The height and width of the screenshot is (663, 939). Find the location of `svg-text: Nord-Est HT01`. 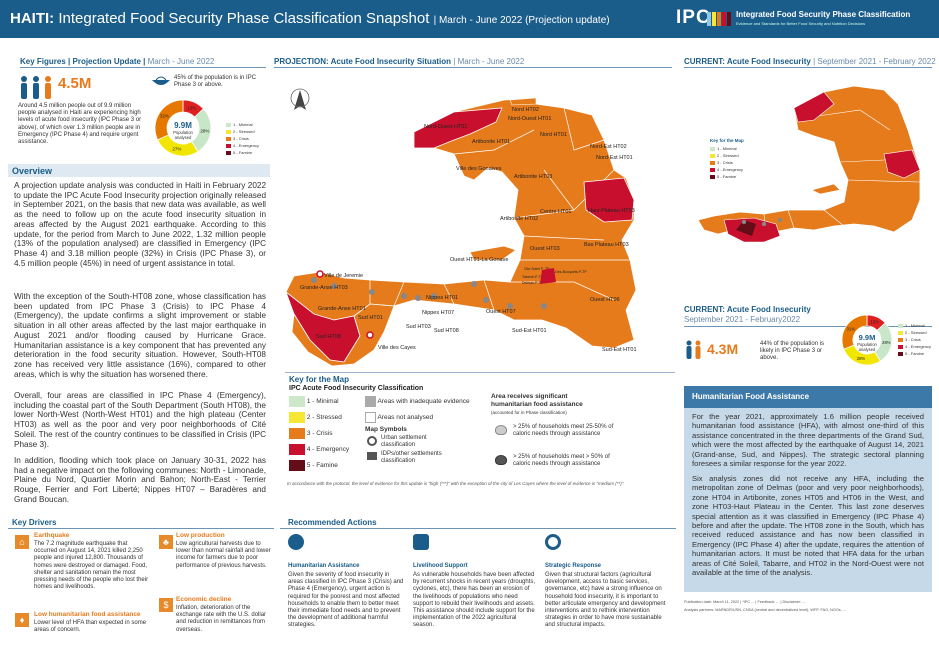

svg-text: Nord-Est HT01 is located at coordinates (614, 158).